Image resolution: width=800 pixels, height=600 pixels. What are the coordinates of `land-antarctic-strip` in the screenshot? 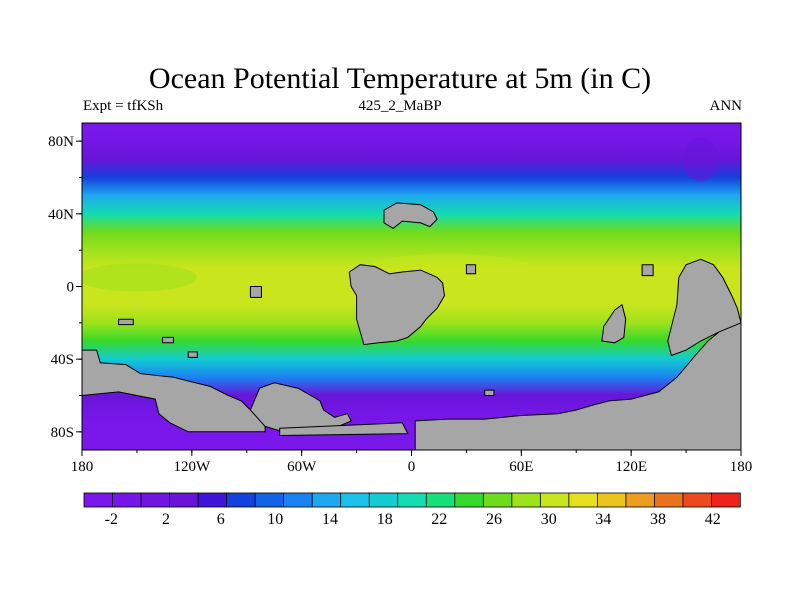 It's located at (344, 429).